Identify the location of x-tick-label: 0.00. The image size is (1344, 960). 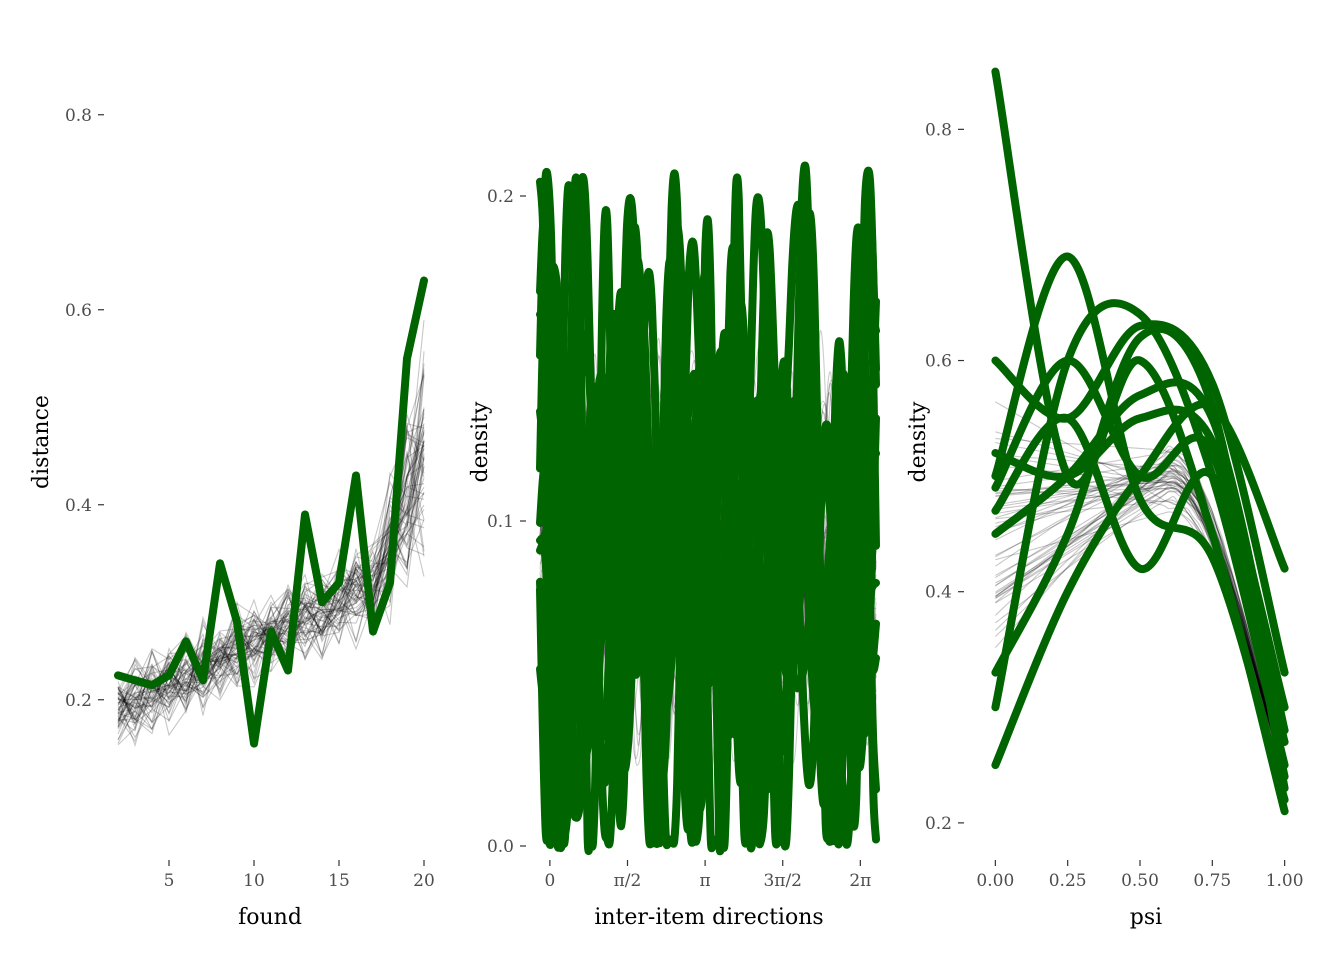
(995, 881).